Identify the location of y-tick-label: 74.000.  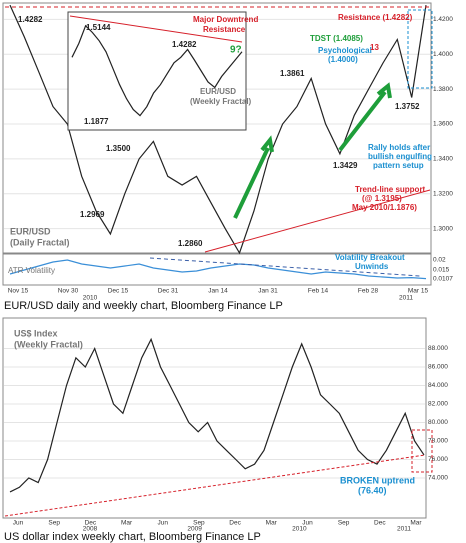
(438, 478).